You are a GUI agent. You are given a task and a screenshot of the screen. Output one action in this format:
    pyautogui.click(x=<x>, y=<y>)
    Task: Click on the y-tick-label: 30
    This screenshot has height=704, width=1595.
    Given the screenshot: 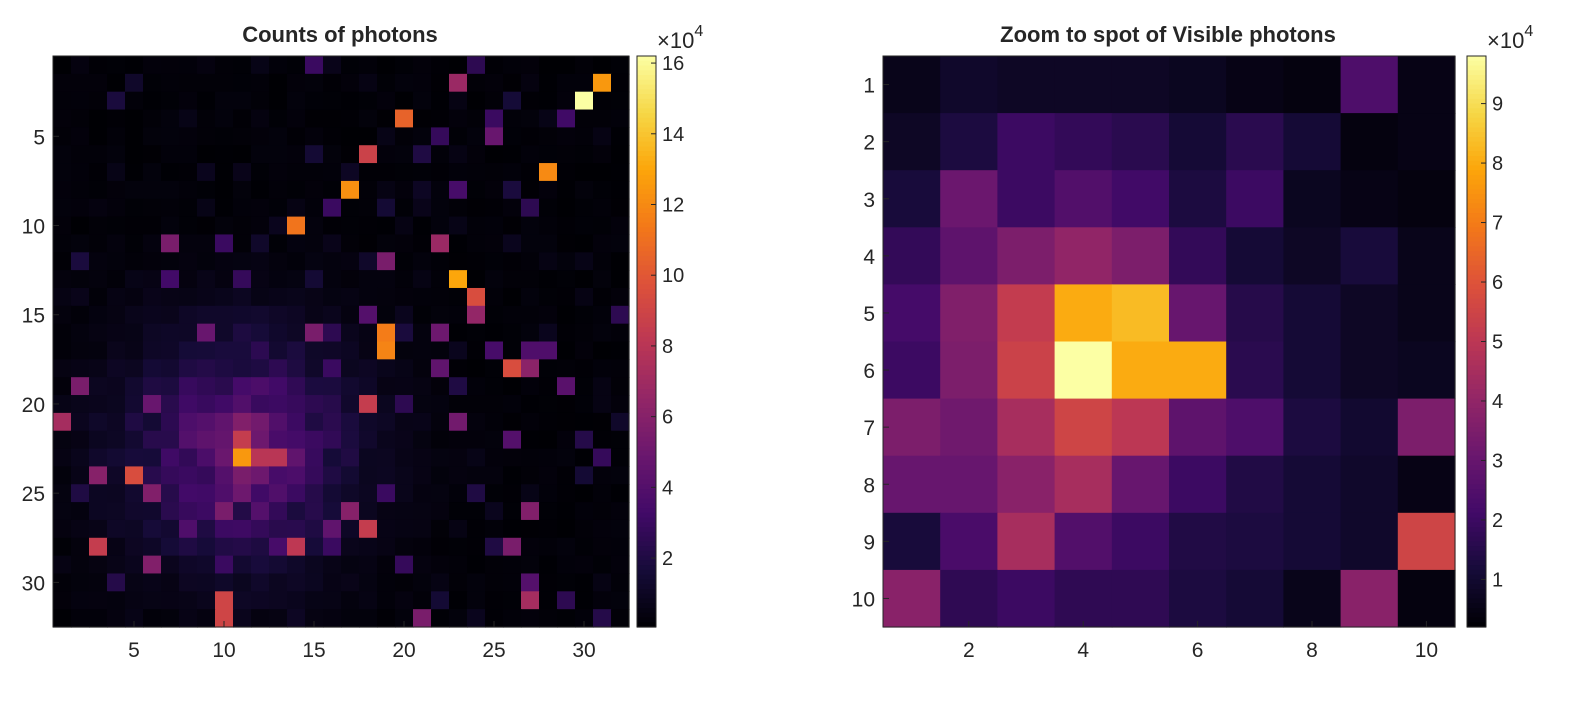 What is the action you would take?
    pyautogui.click(x=33, y=583)
    